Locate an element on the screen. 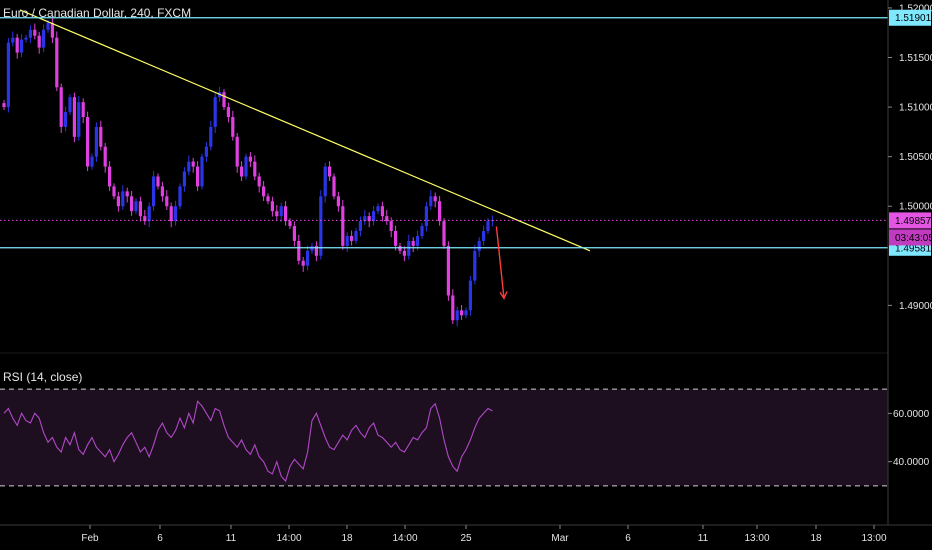 The image size is (932, 550). price-tick-label: 1.52000 is located at coordinates (915, 8).